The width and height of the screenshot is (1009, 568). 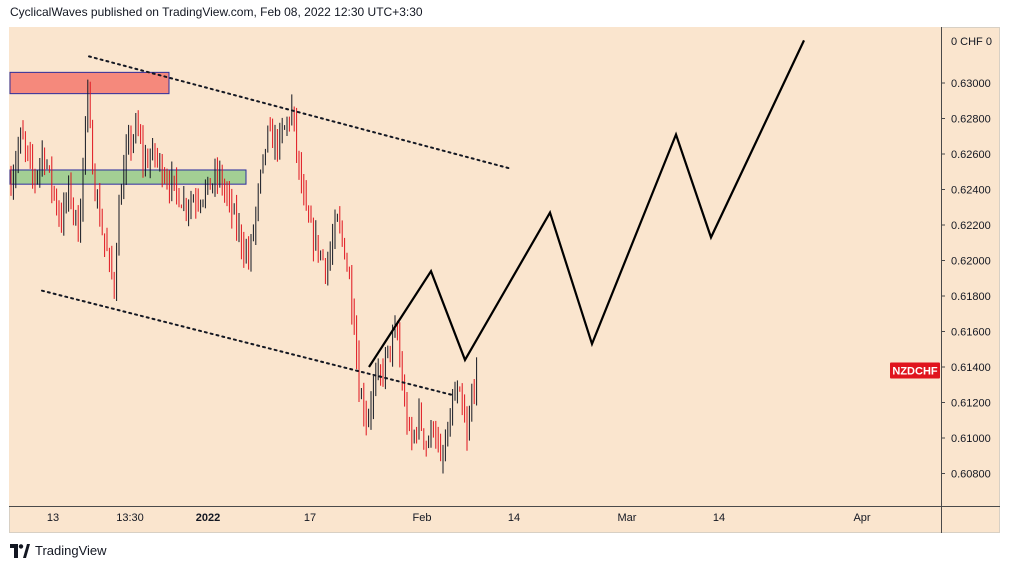 I want to click on x-tick-label: 2022, so click(x=208, y=518).